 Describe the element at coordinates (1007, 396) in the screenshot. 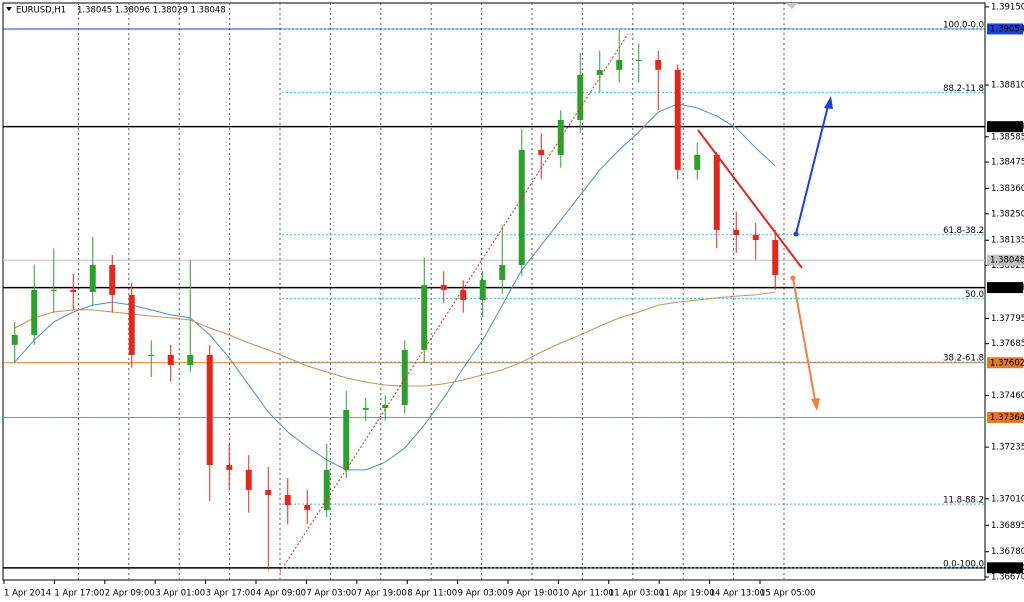

I see `y-tick-label: 1.37460` at that location.